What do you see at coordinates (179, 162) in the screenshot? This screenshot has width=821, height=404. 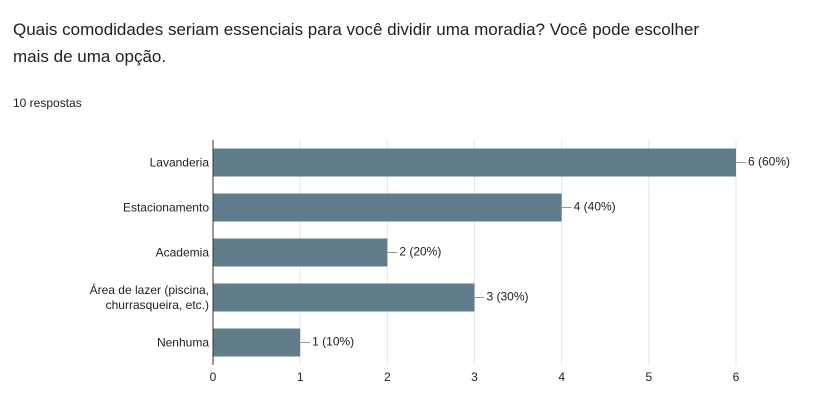 I see `y-tick-label: Lavanderia` at bounding box center [179, 162].